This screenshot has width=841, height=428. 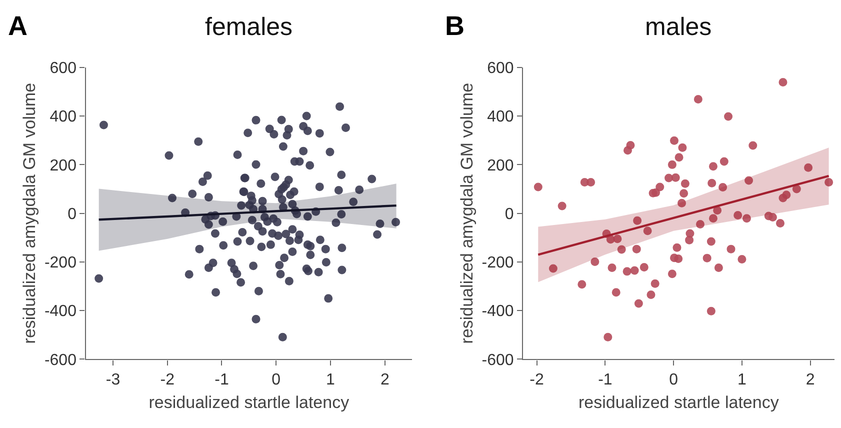 I want to click on text: B, so click(x=454, y=26).